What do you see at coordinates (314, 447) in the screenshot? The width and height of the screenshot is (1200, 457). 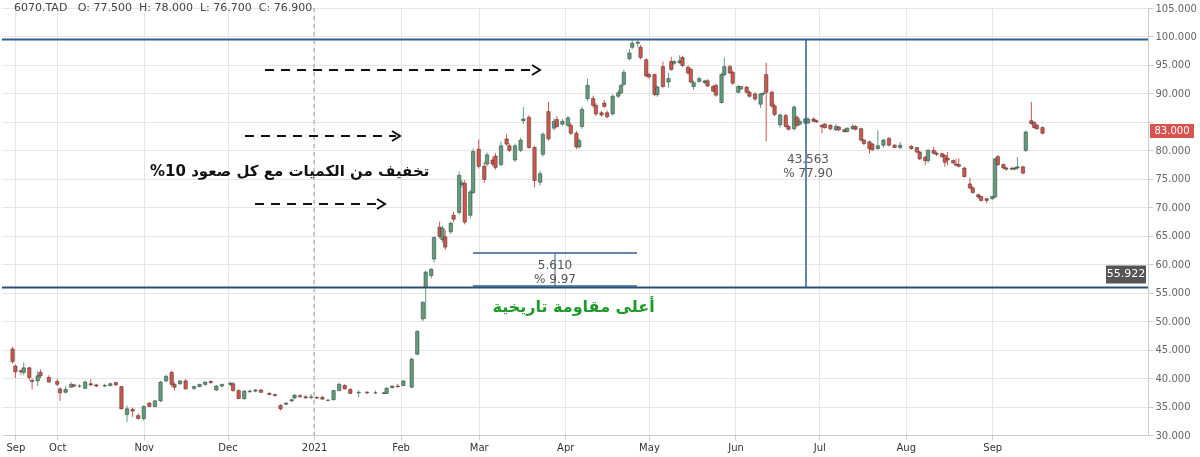 I see `x-tick-label: 2021` at bounding box center [314, 447].